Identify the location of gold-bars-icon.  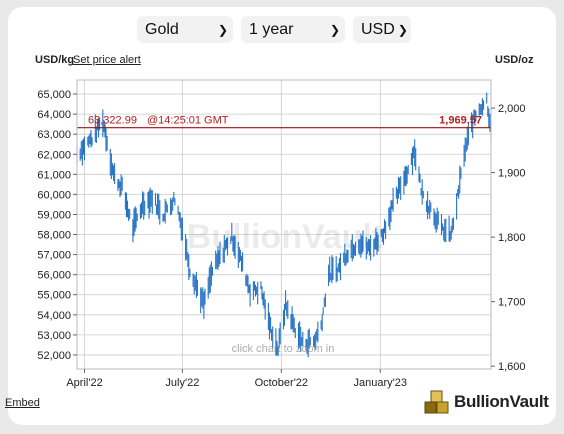
(436, 402).